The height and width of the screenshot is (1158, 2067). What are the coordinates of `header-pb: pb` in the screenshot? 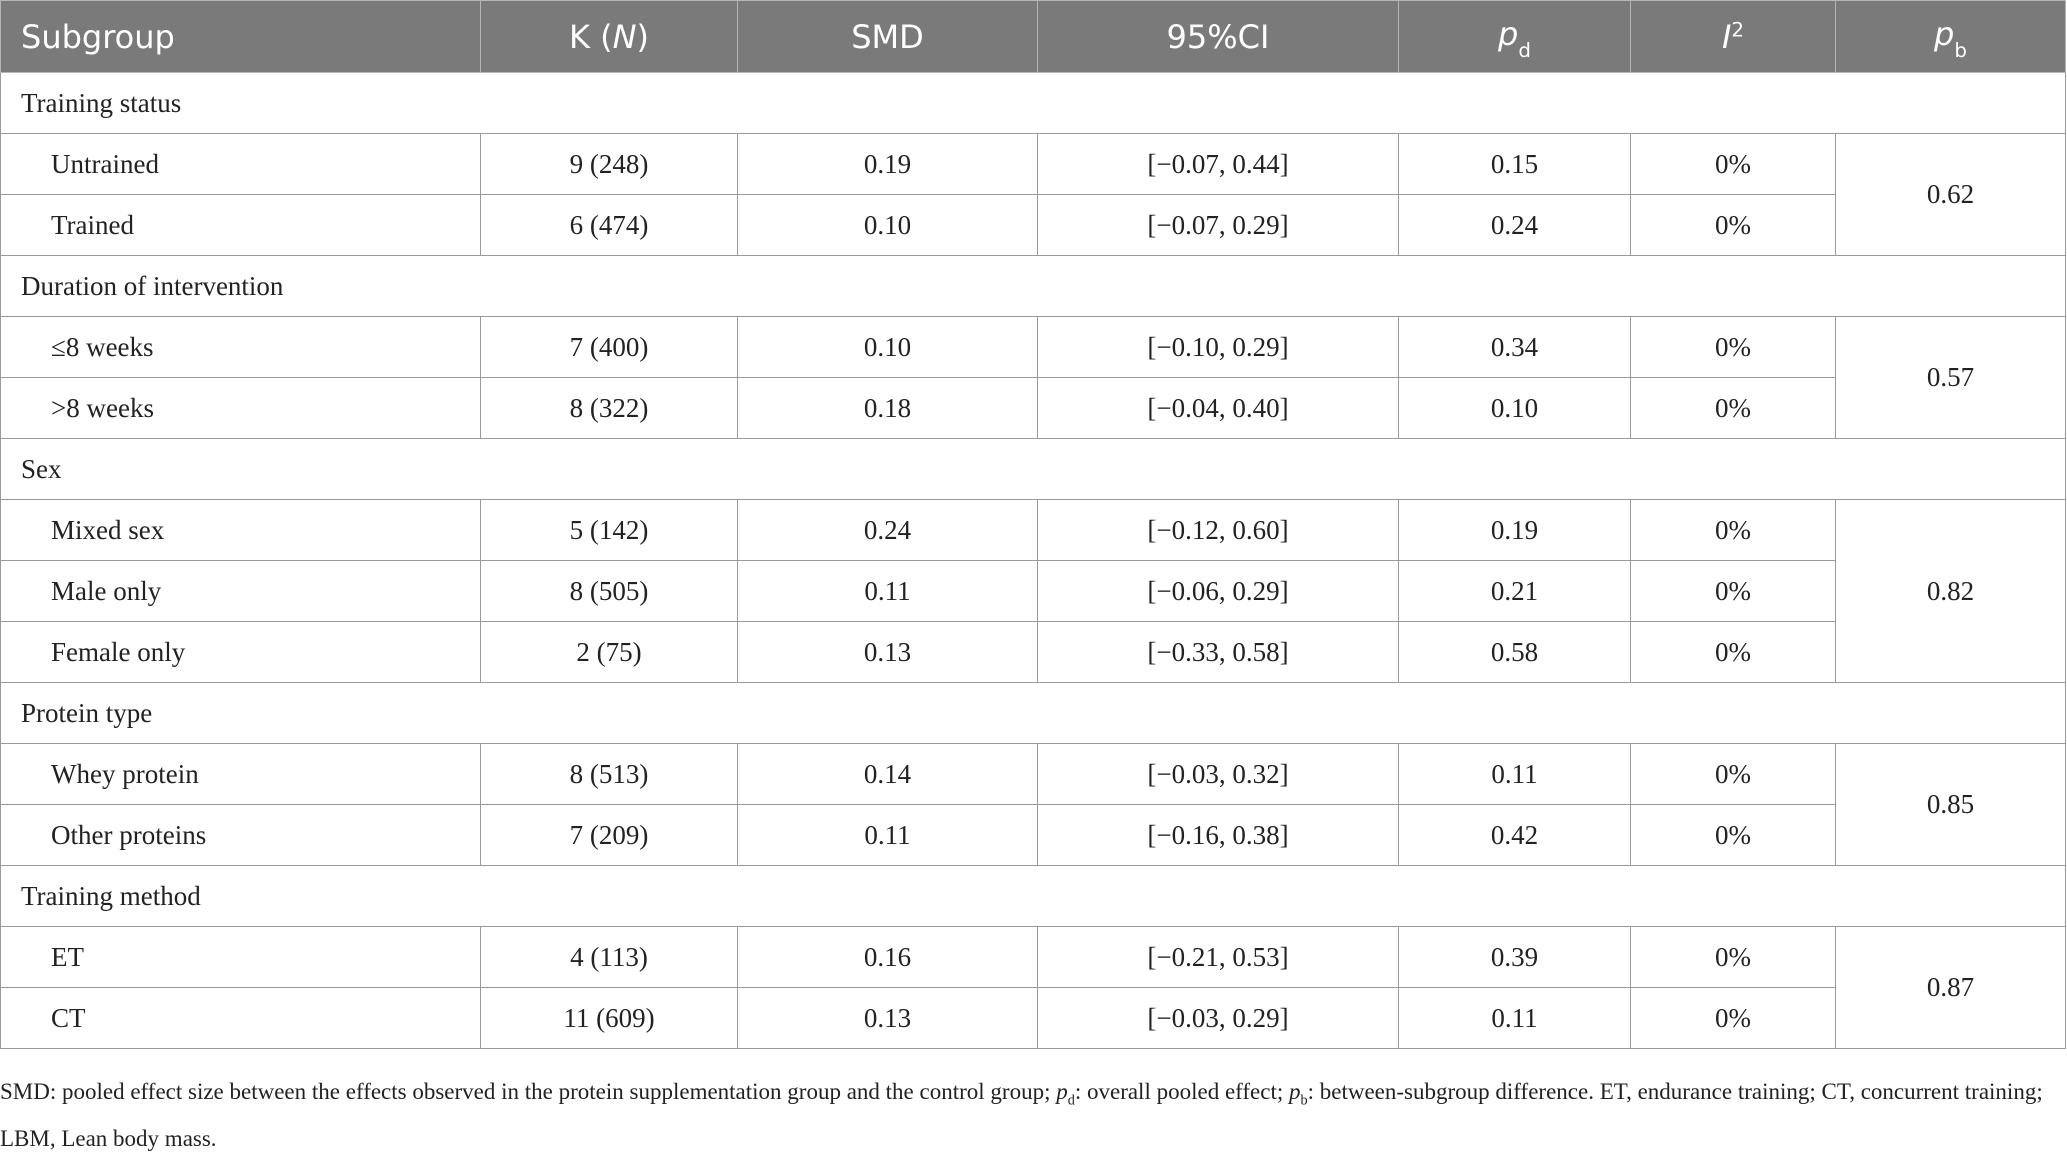 It's located at (1950, 36).